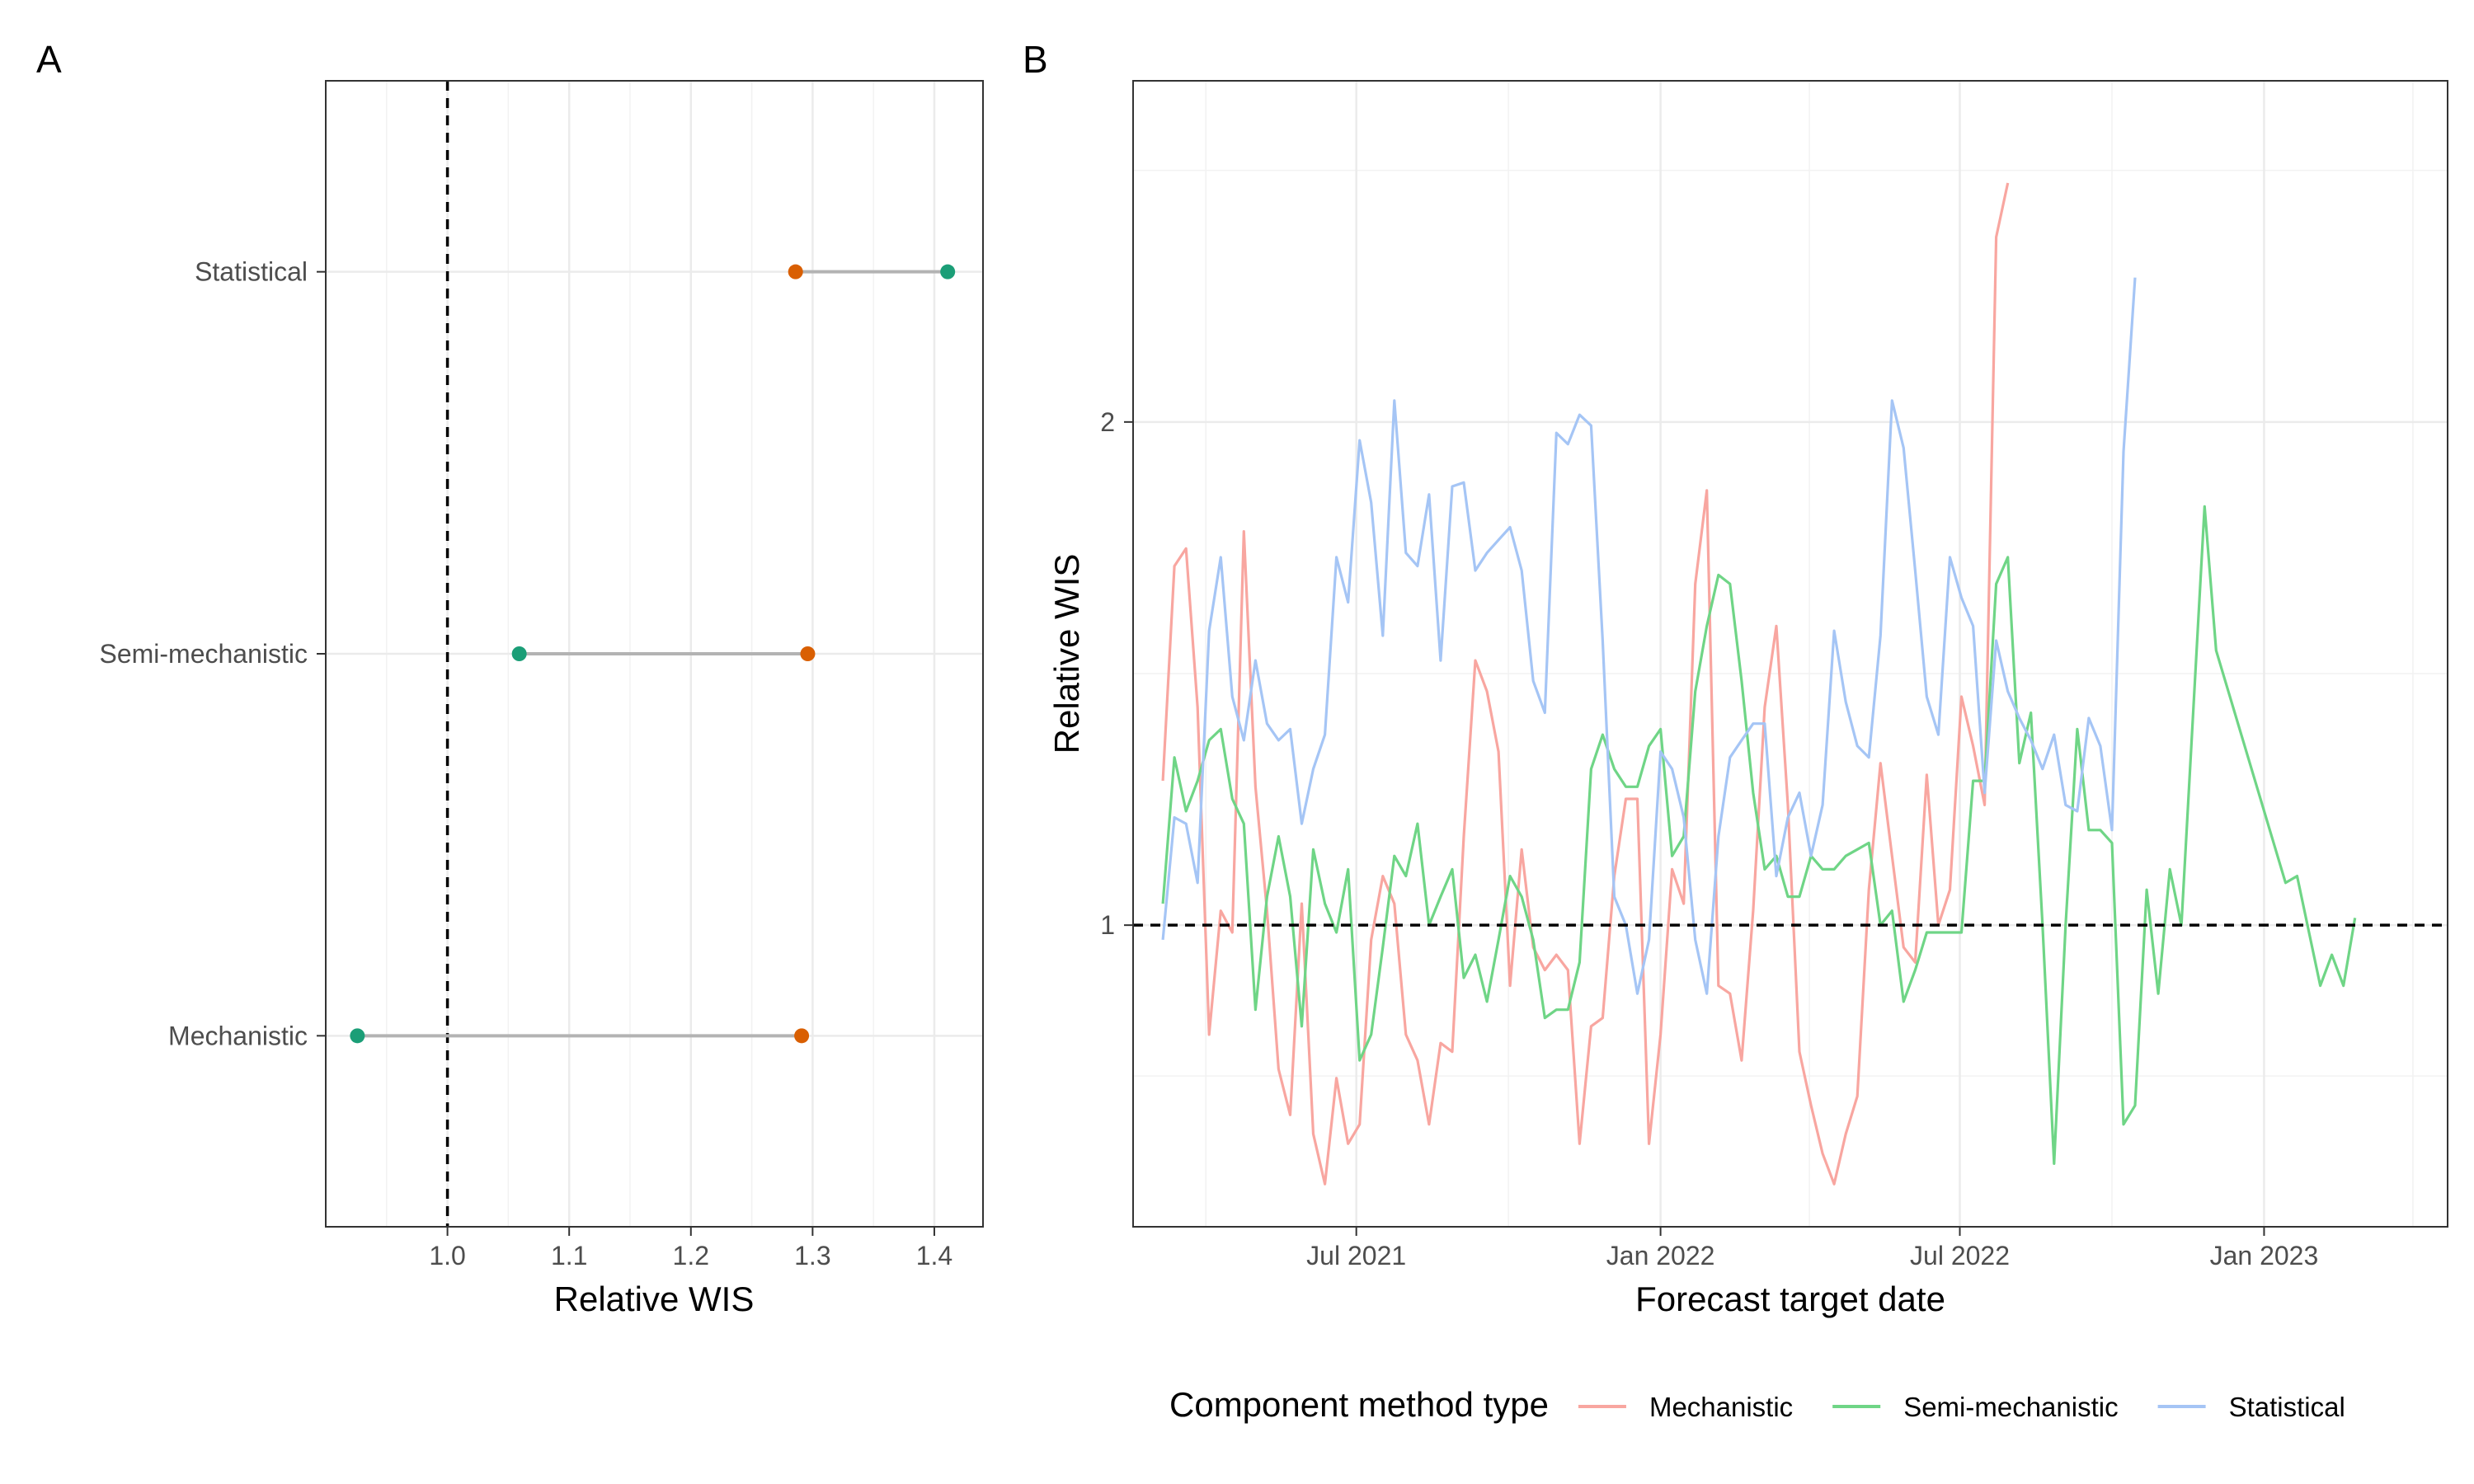 The image size is (2474, 1484). I want to click on panel-a-y-tick-label: Mechanistic, so click(238, 1035).